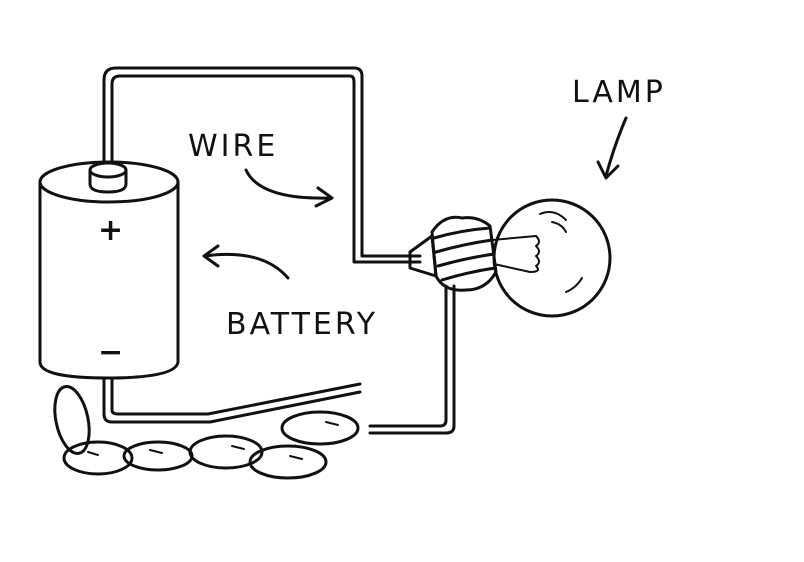 The width and height of the screenshot is (804, 562). What do you see at coordinates (246, 262) in the screenshot?
I see `battery-arrow` at bounding box center [246, 262].